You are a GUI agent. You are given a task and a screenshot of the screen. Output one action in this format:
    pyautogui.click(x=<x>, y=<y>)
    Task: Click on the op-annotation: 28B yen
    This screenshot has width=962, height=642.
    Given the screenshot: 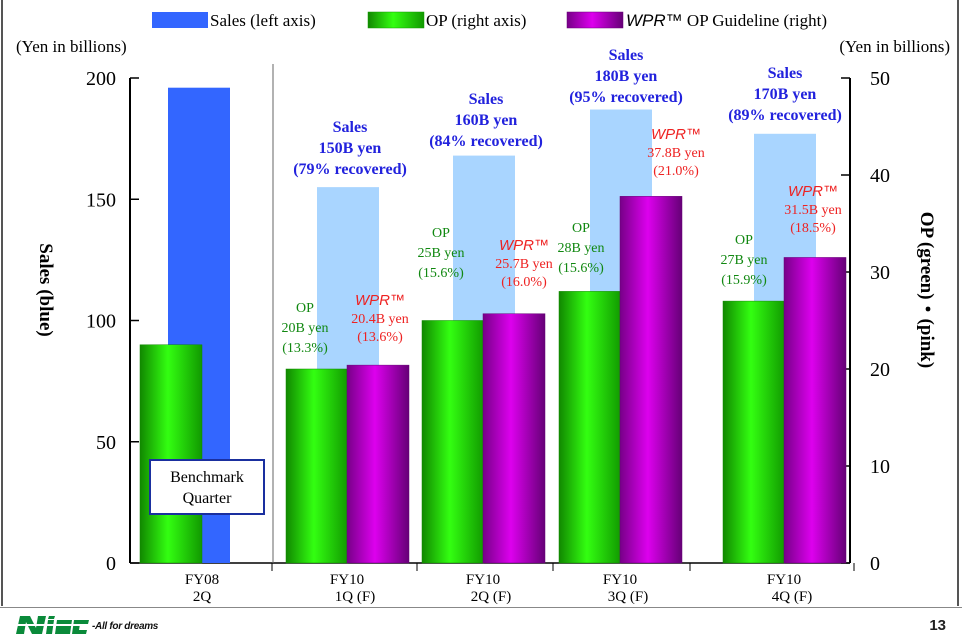 What is the action you would take?
    pyautogui.click(x=580, y=248)
    